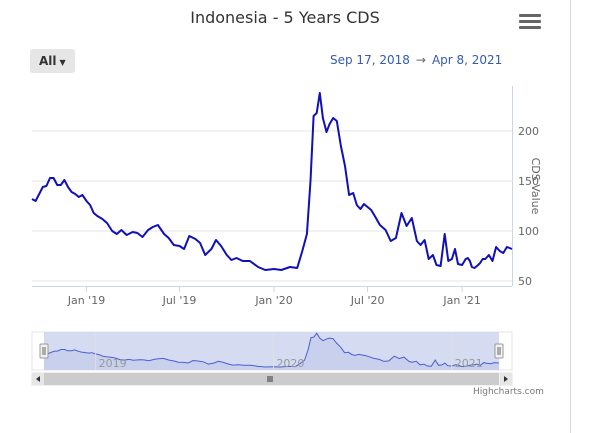 The width and height of the screenshot is (589, 433). I want to click on navigator: 2019 2020 2021, so click(272, 358).